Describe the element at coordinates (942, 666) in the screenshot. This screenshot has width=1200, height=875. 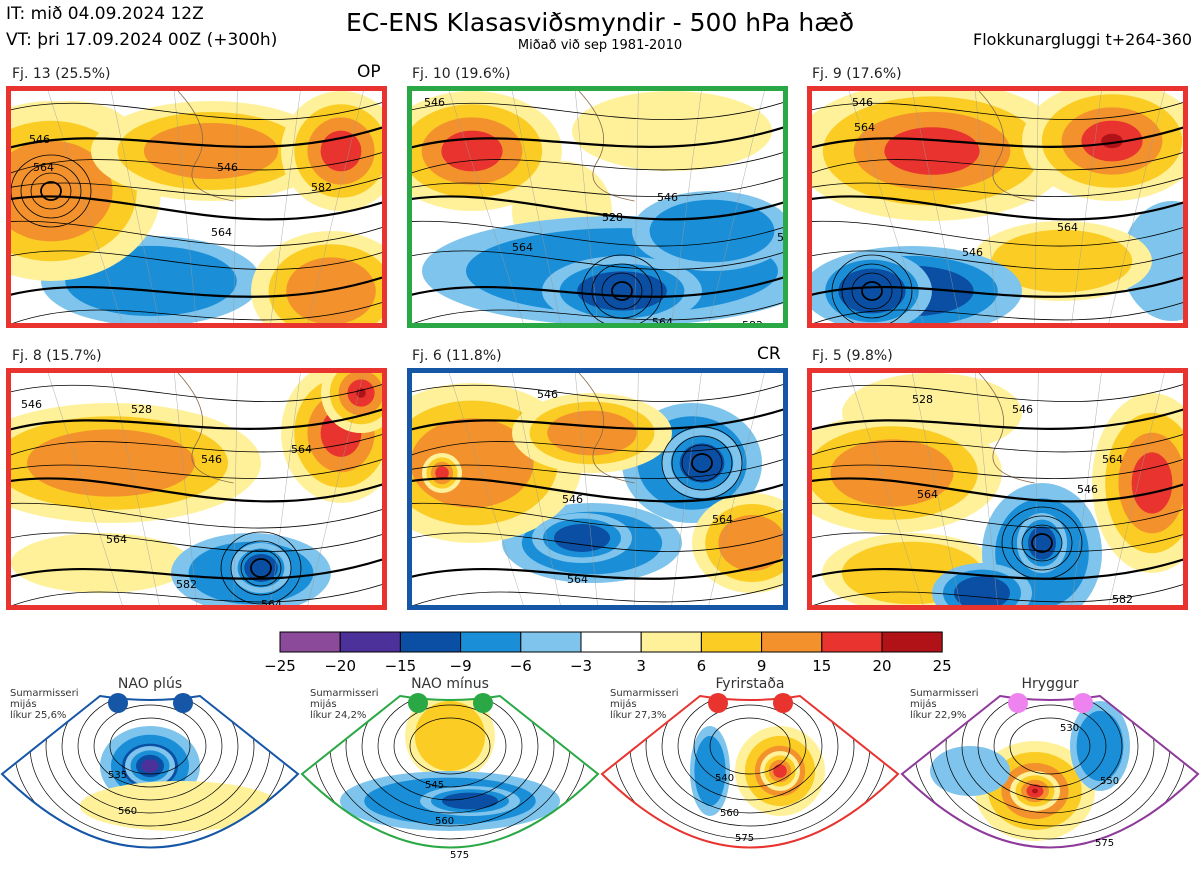
I see `colorbar-tick-label: 25` at that location.